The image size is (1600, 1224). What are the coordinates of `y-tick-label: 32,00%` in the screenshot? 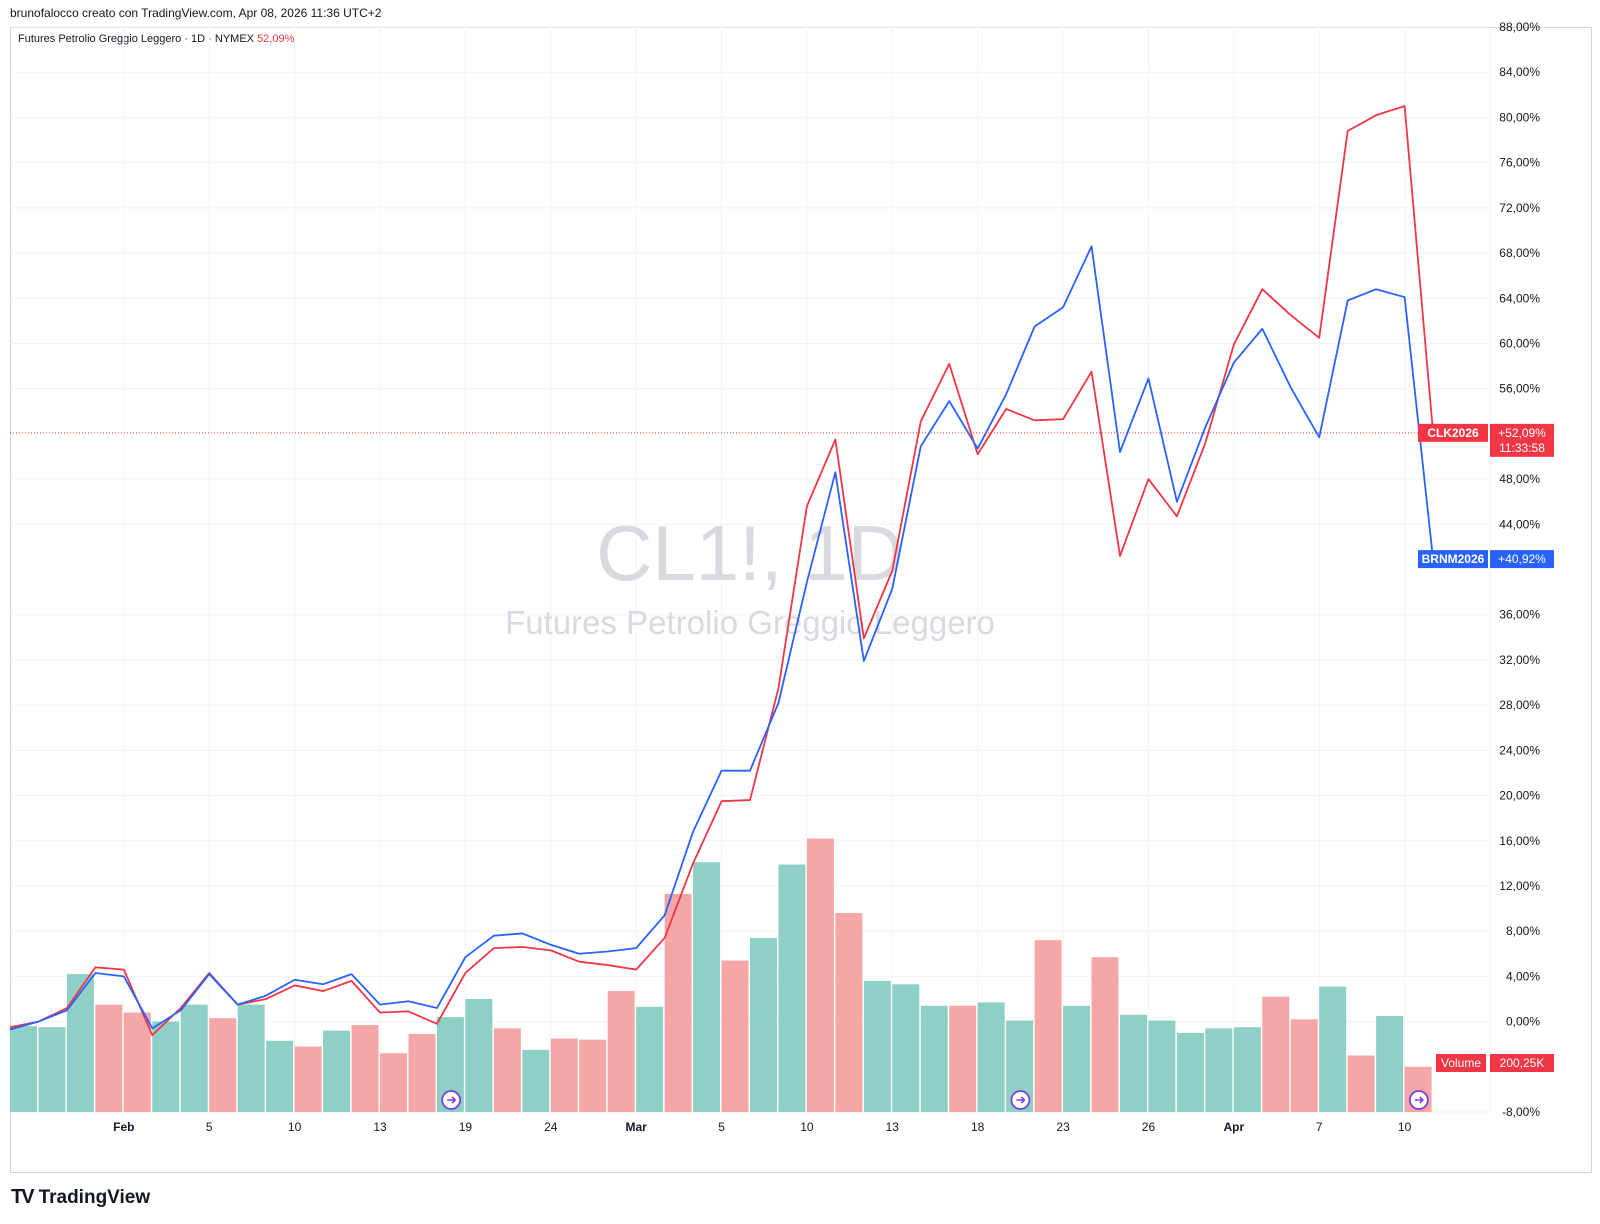 It's located at (1519, 660).